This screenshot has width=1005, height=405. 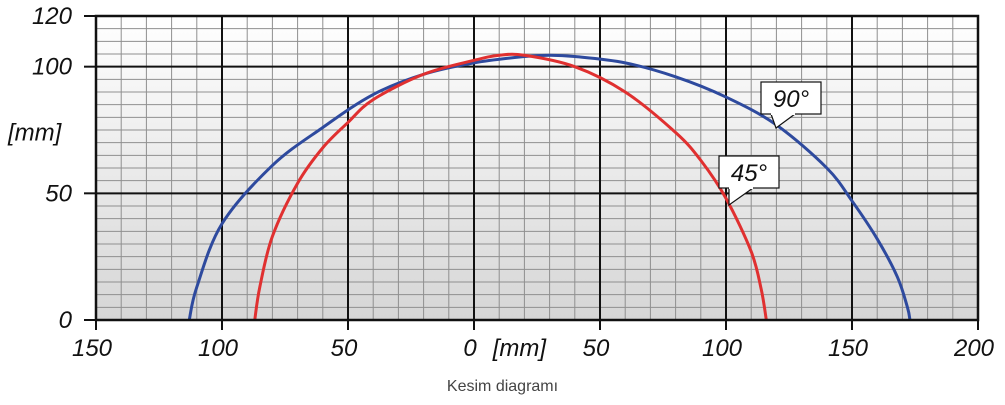 I want to click on callout-45-text: 45°, so click(x=749, y=173).